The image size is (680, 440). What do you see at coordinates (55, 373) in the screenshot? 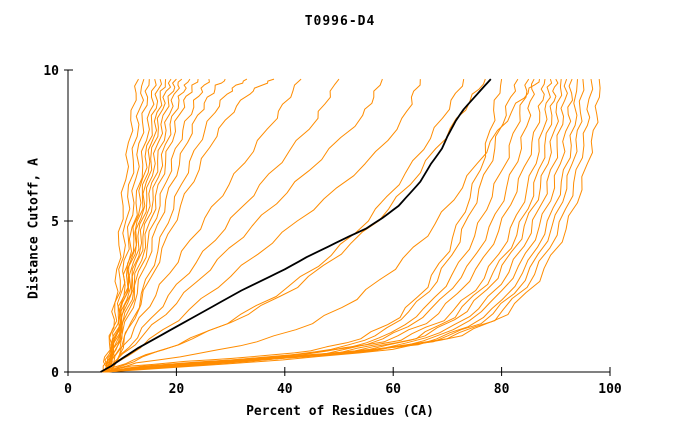
I see `y-tick-label: 0` at bounding box center [55, 373].